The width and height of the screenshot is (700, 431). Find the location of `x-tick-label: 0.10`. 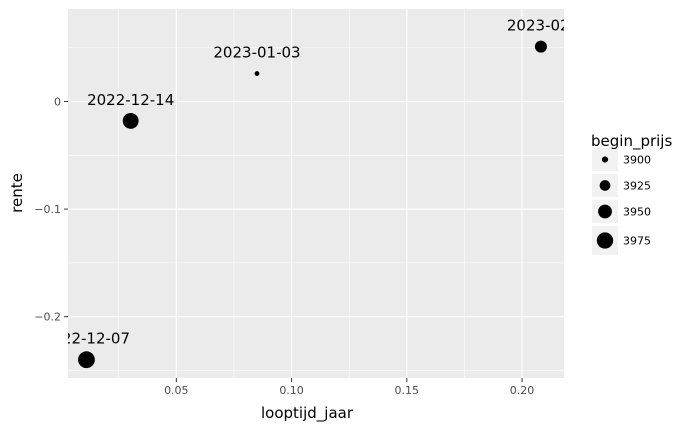

x-tick-label: 0.10 is located at coordinates (291, 390).